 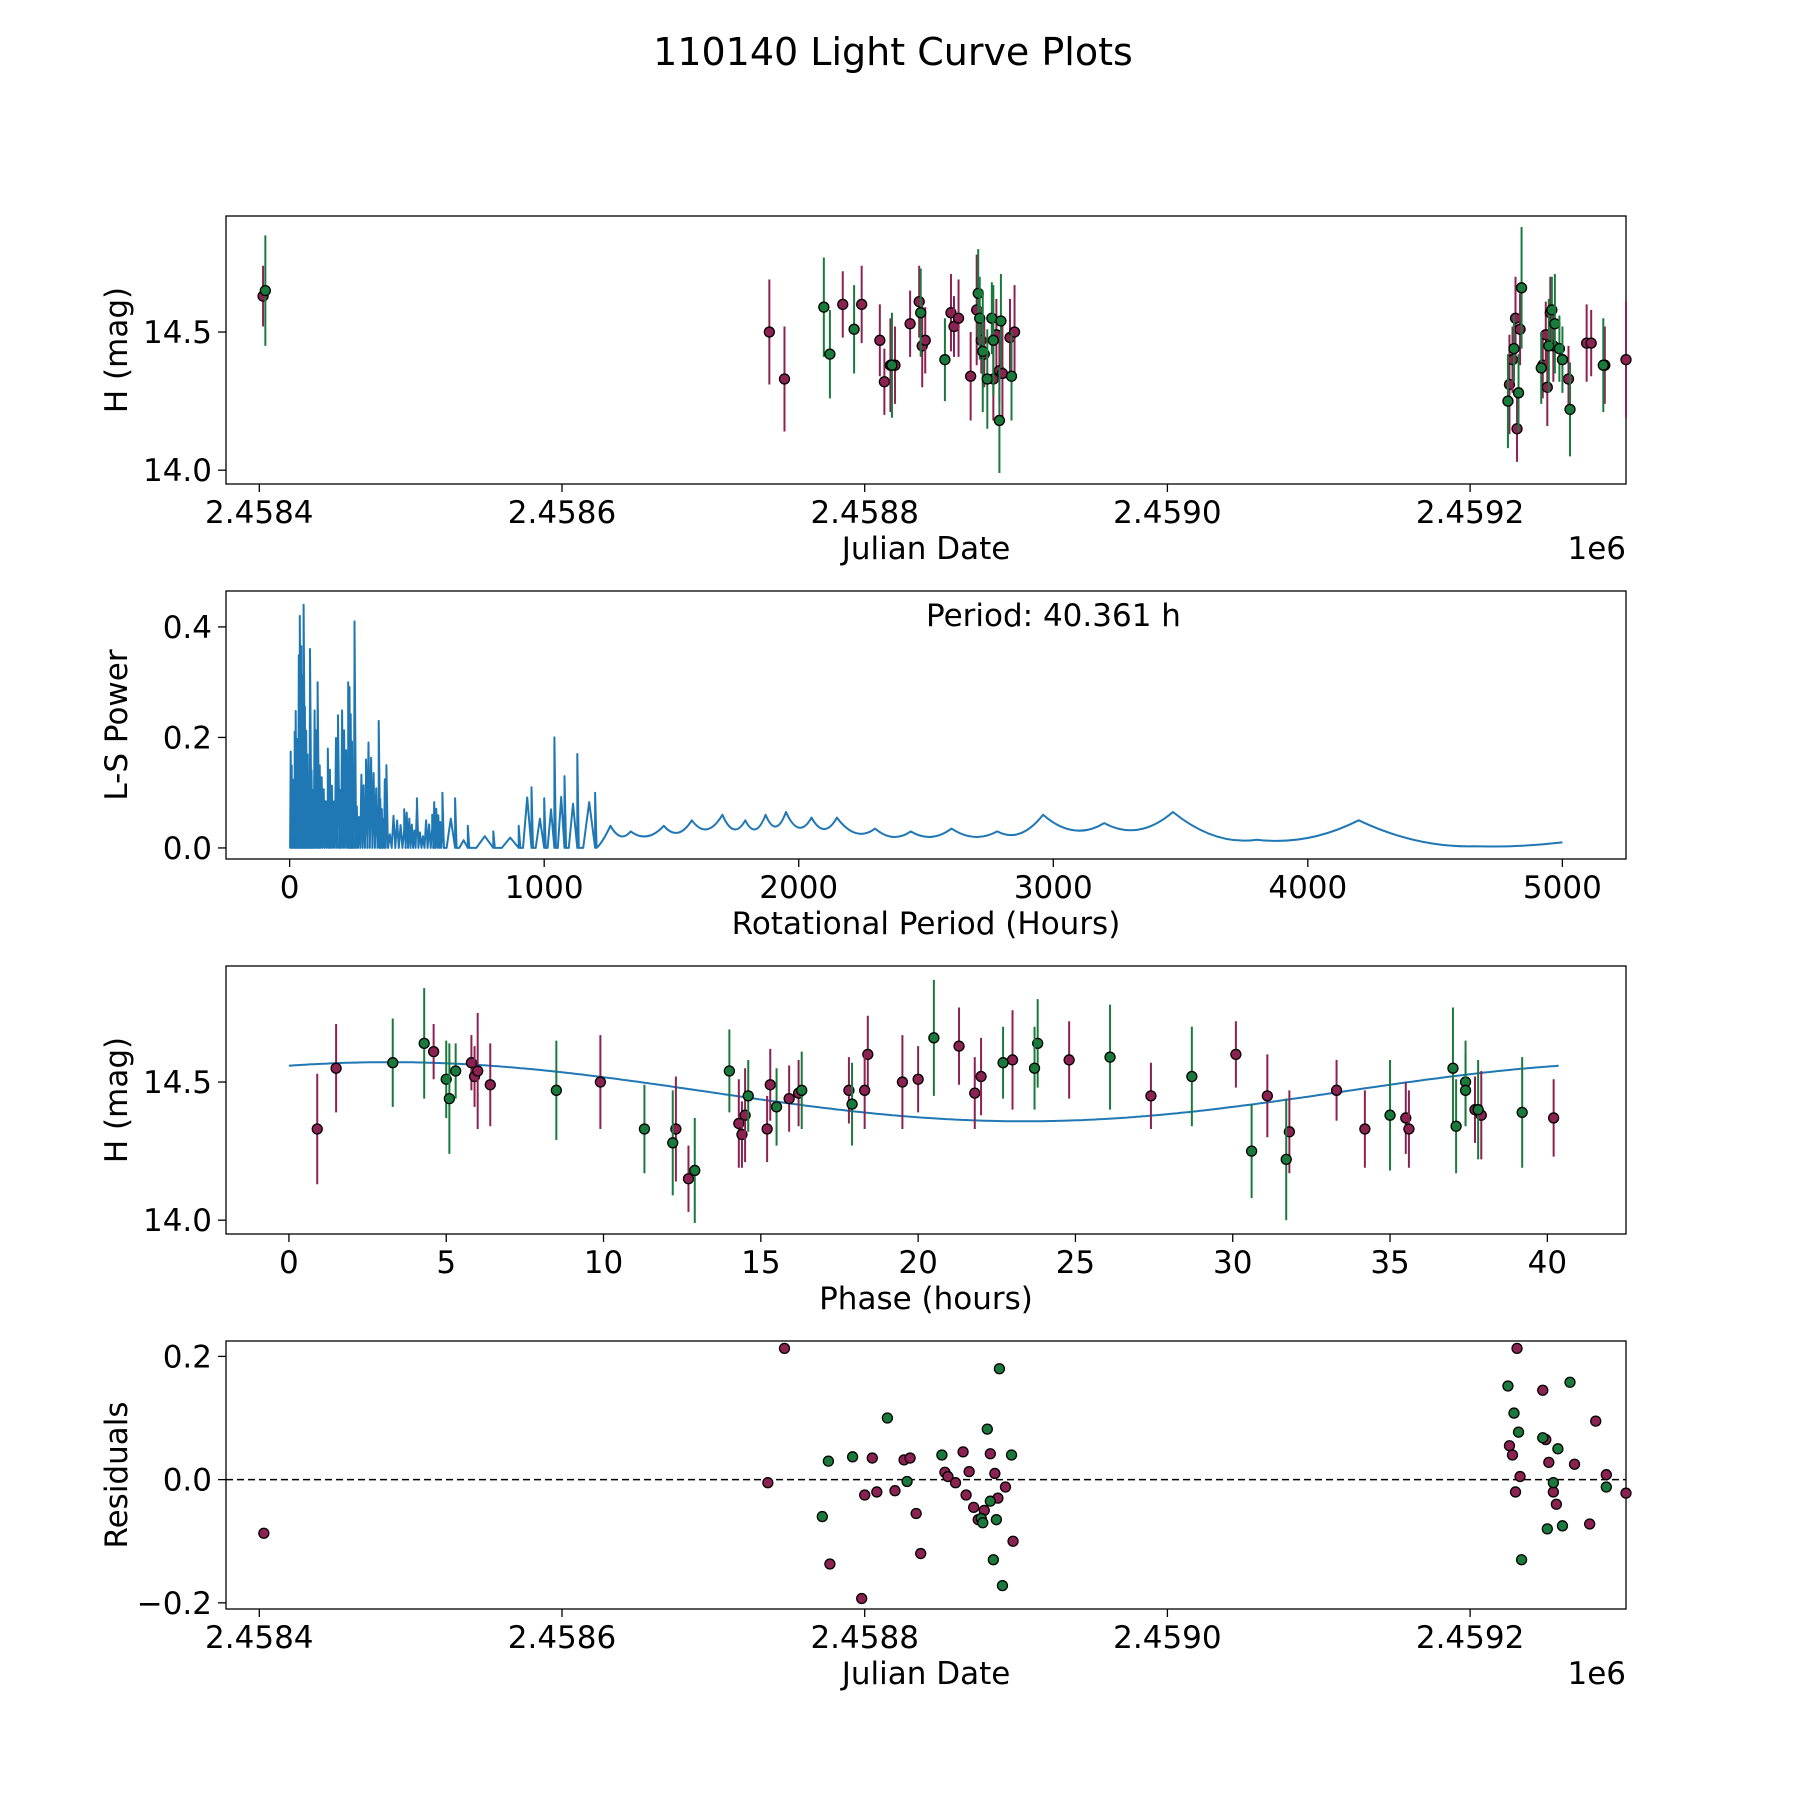 What do you see at coordinates (117, 350) in the screenshot?
I see `lightcurve-ylabel: H (mag)` at bounding box center [117, 350].